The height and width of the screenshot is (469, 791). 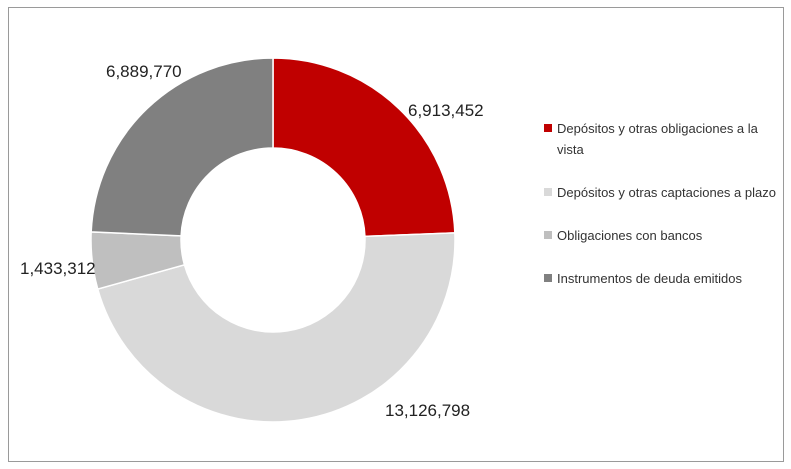 What do you see at coordinates (649, 278) in the screenshot?
I see `legend-label: Instrumentos de deuda emitidos` at bounding box center [649, 278].